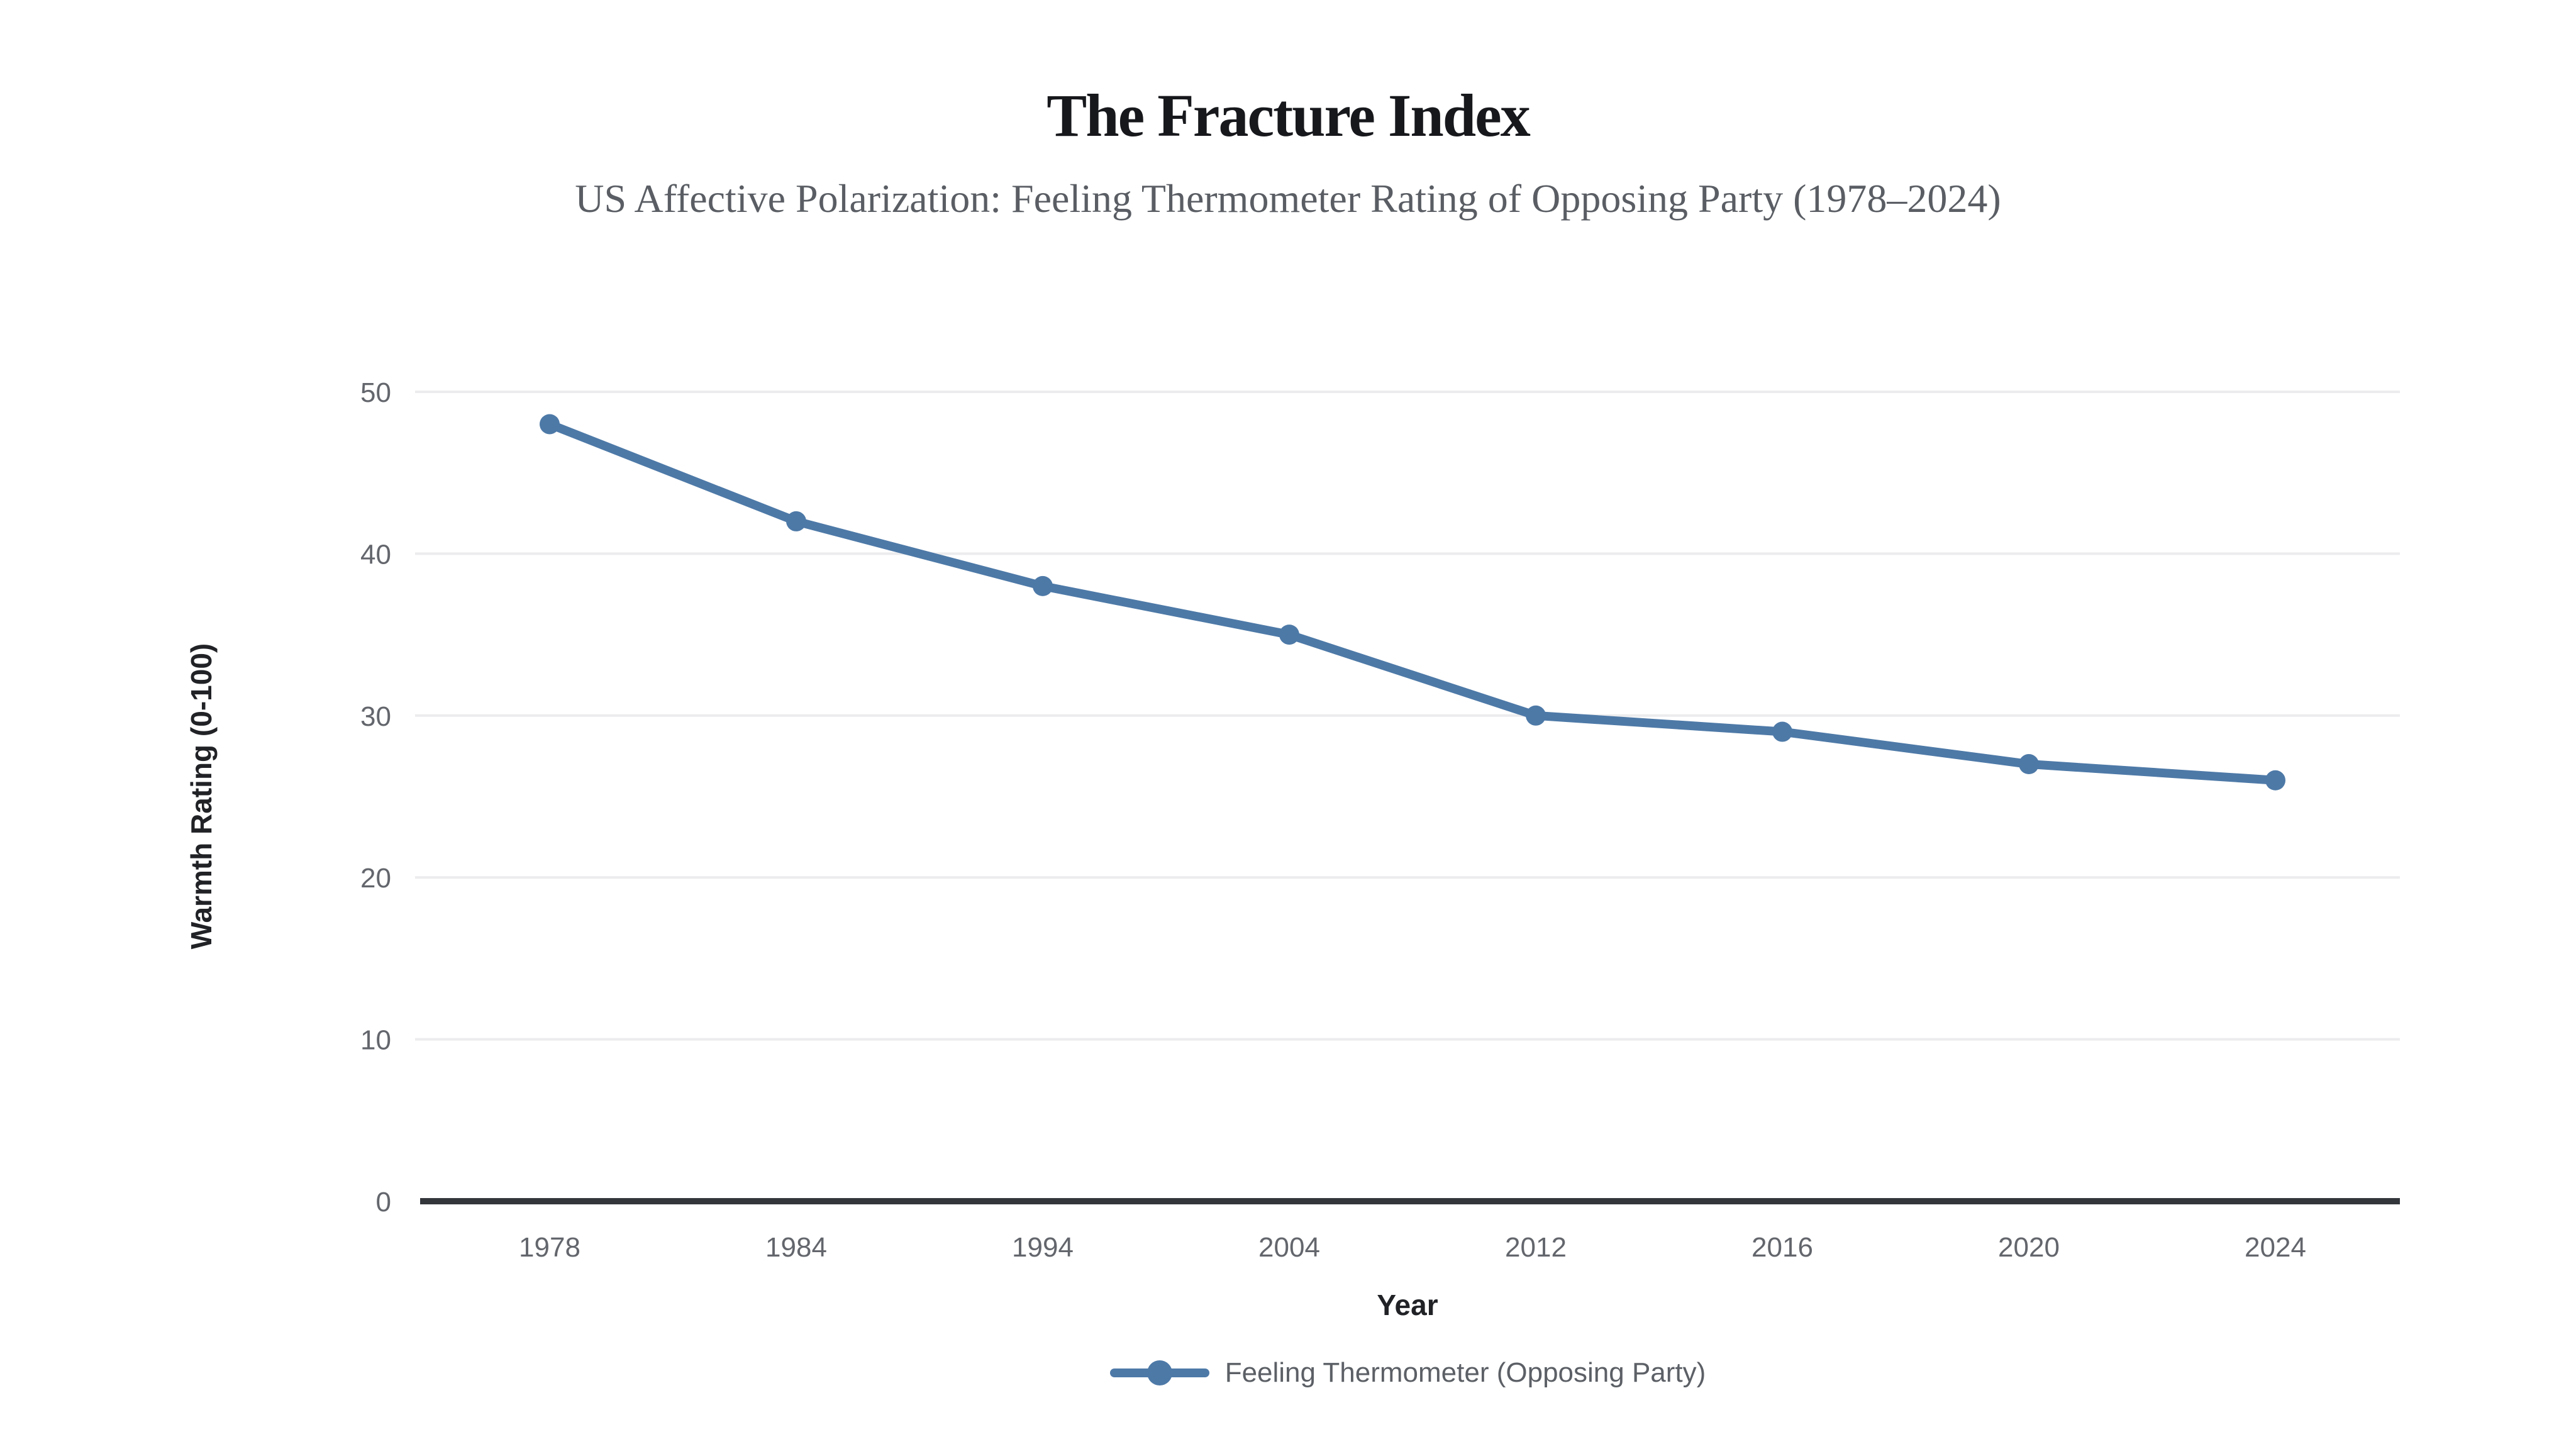 The image size is (2576, 1449). I want to click on y-tick-label: 20, so click(375, 878).